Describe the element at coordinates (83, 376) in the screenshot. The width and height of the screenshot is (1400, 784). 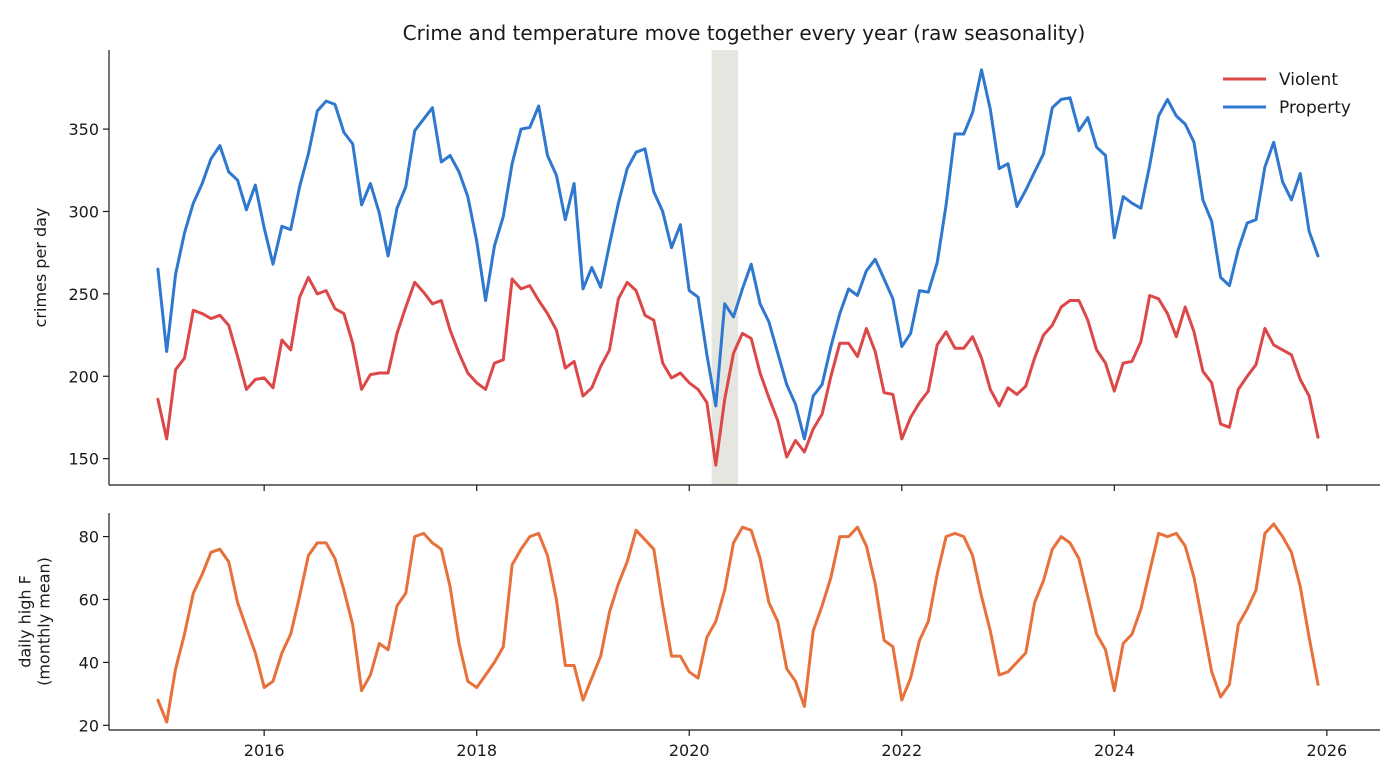
I see `y-tick-label: 200` at that location.